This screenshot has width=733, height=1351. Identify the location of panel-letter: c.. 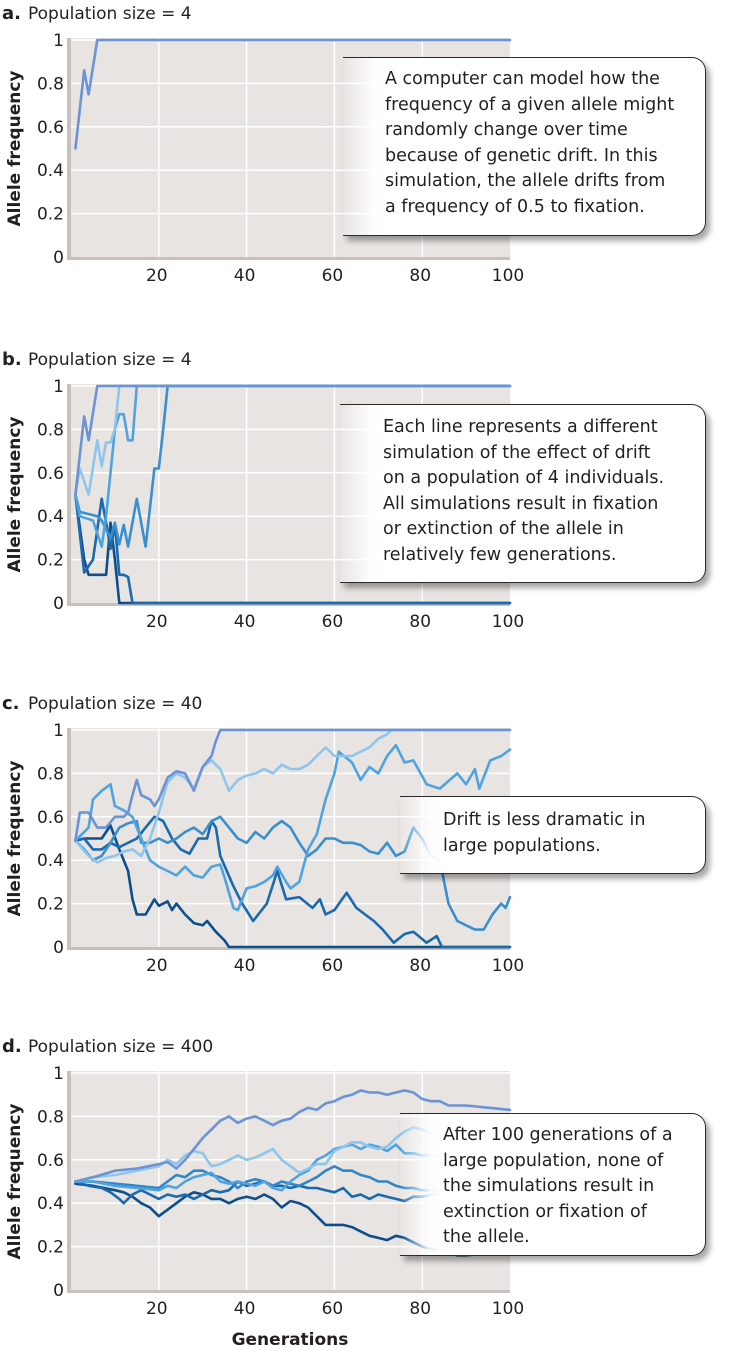
(11, 703).